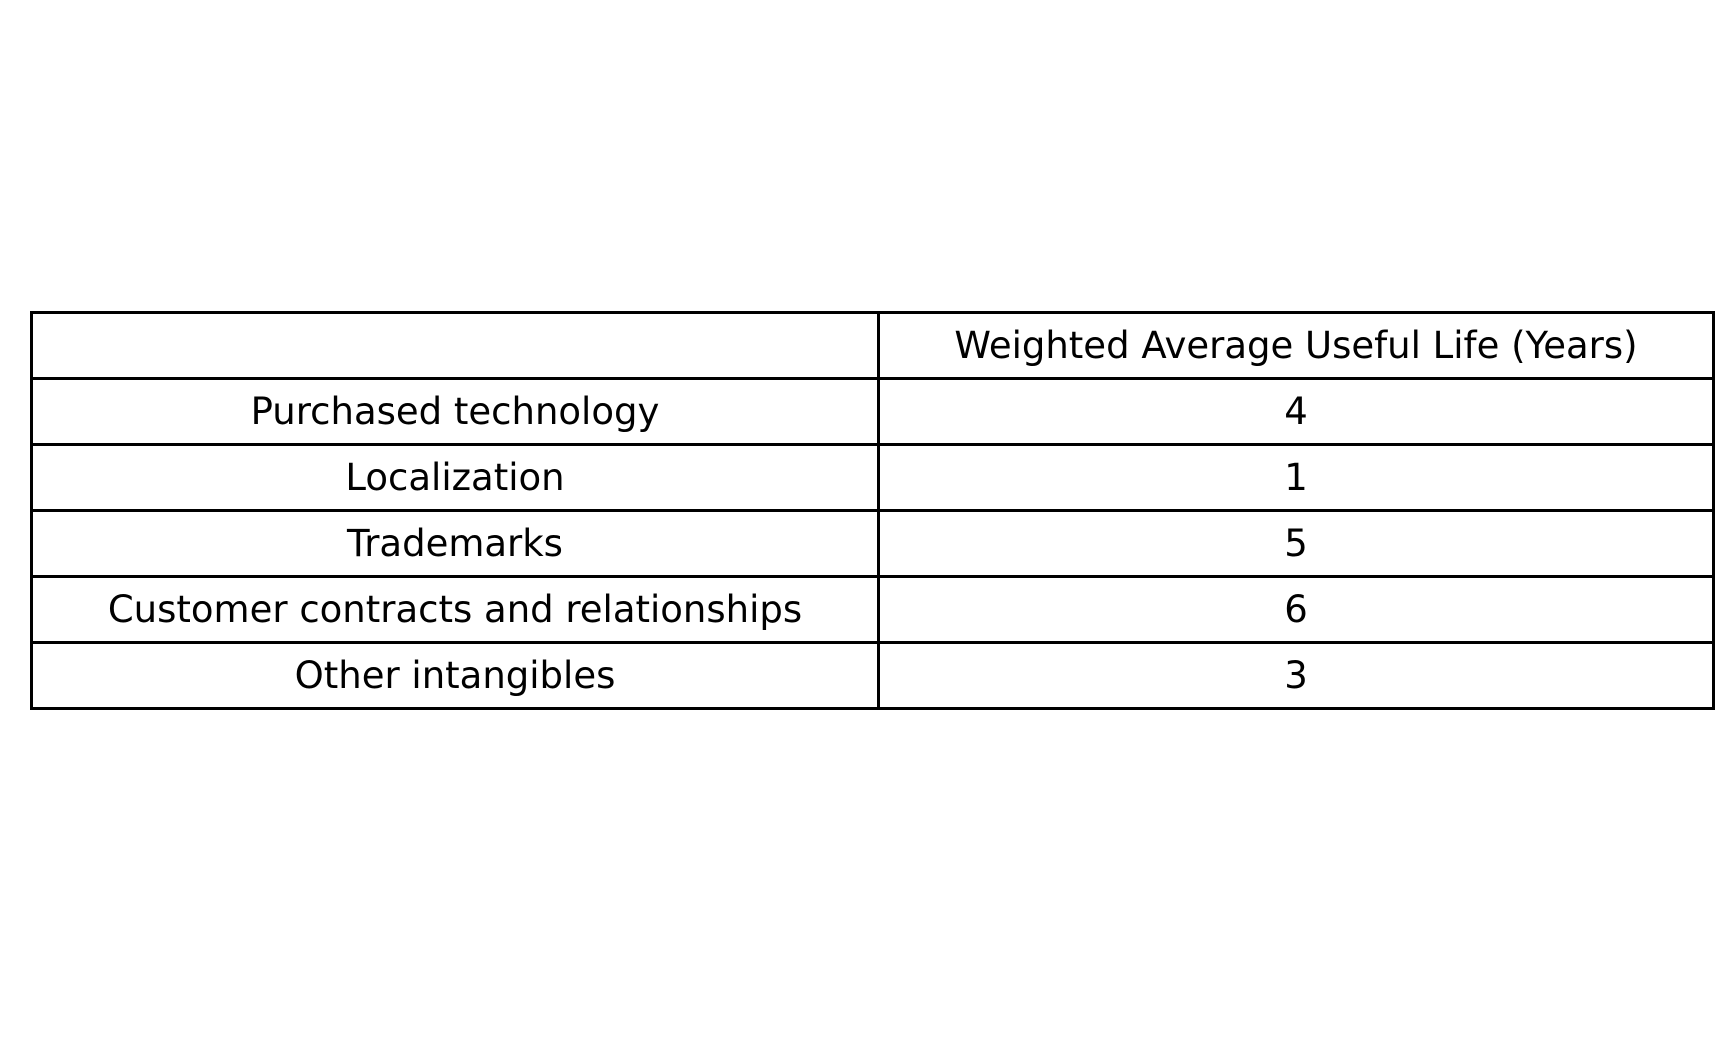 The height and width of the screenshot is (1050, 1734). What do you see at coordinates (455, 411) in the screenshot?
I see `row-label: Purchased technology` at bounding box center [455, 411].